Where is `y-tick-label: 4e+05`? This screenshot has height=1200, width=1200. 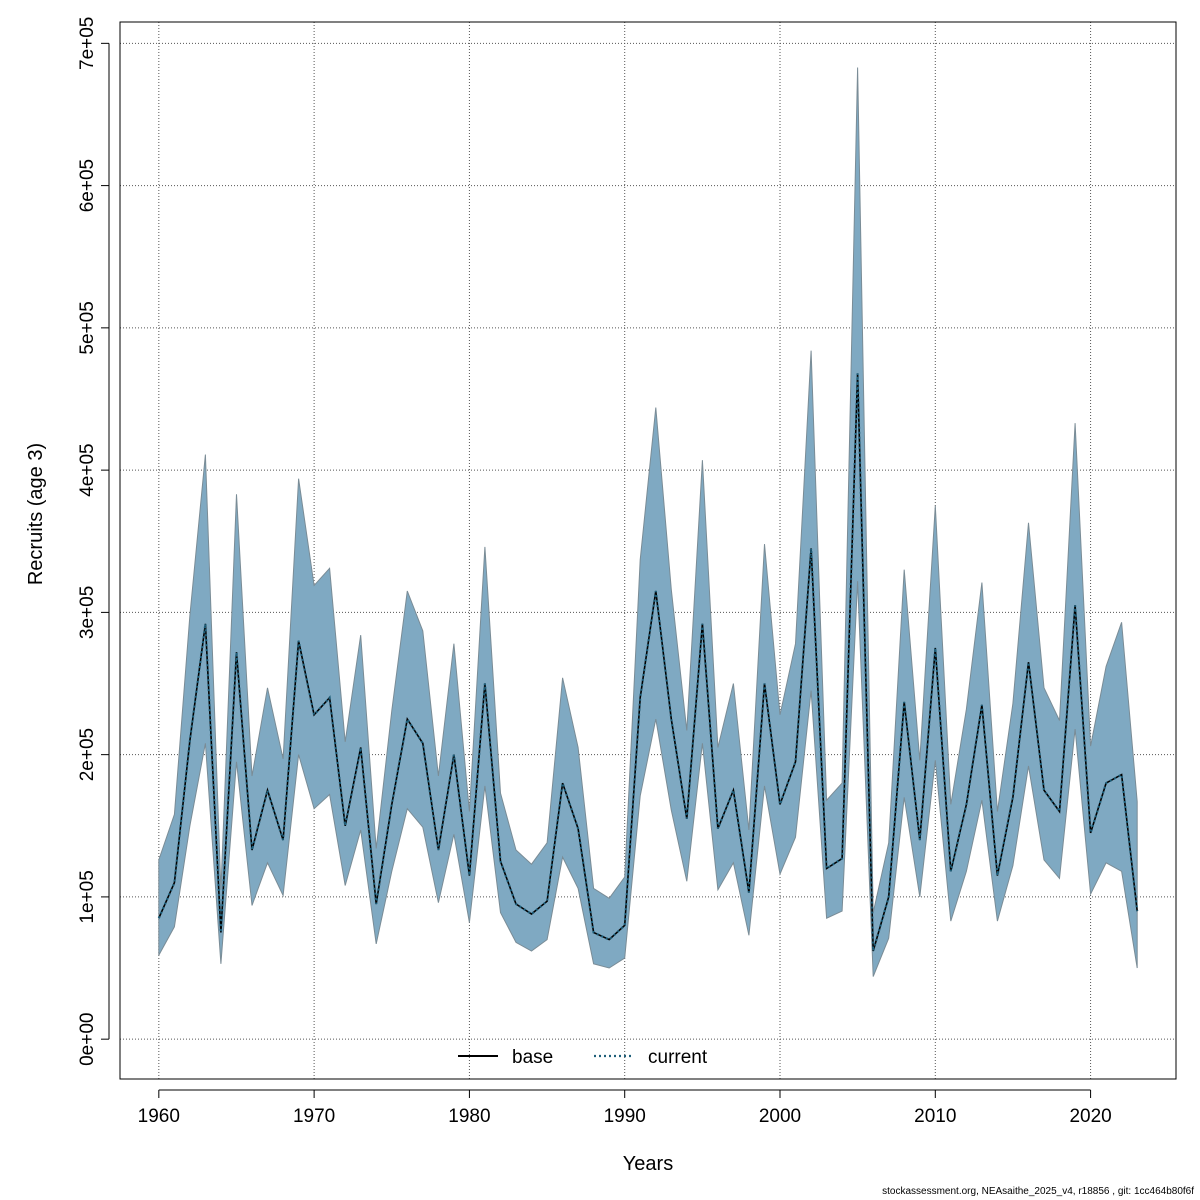
y-tick-label: 4e+05 is located at coordinates (87, 469).